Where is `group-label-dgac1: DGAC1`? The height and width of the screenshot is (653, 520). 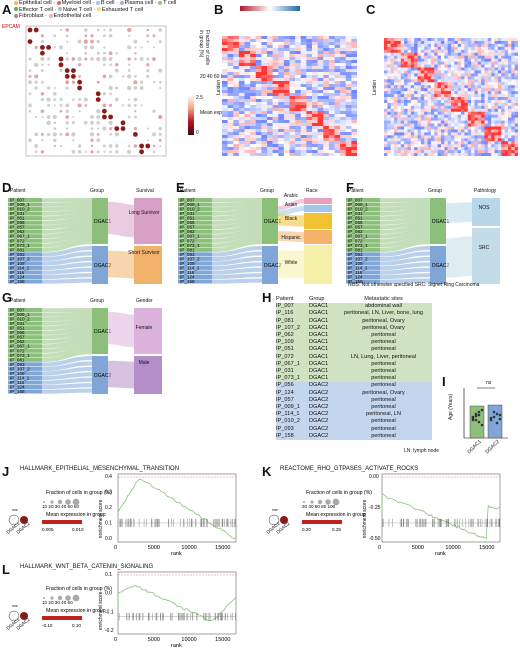 group-label-dgac1: DGAC1 is located at coordinates (102, 332).